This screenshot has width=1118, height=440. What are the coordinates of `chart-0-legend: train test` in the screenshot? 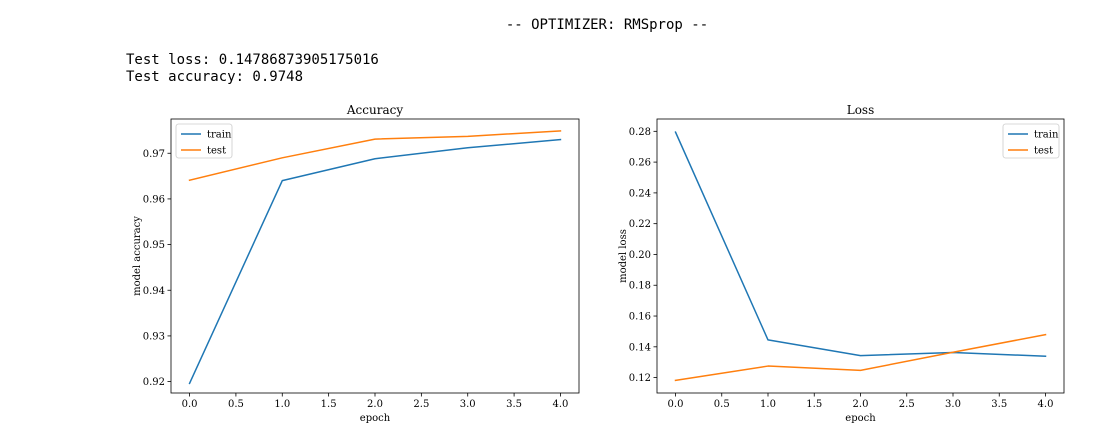 It's located at (204, 141).